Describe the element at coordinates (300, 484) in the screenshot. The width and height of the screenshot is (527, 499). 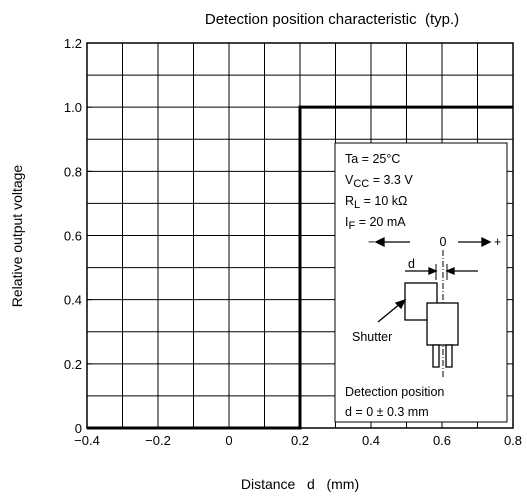
I see `x-axis-label: Distance d (mm)` at that location.